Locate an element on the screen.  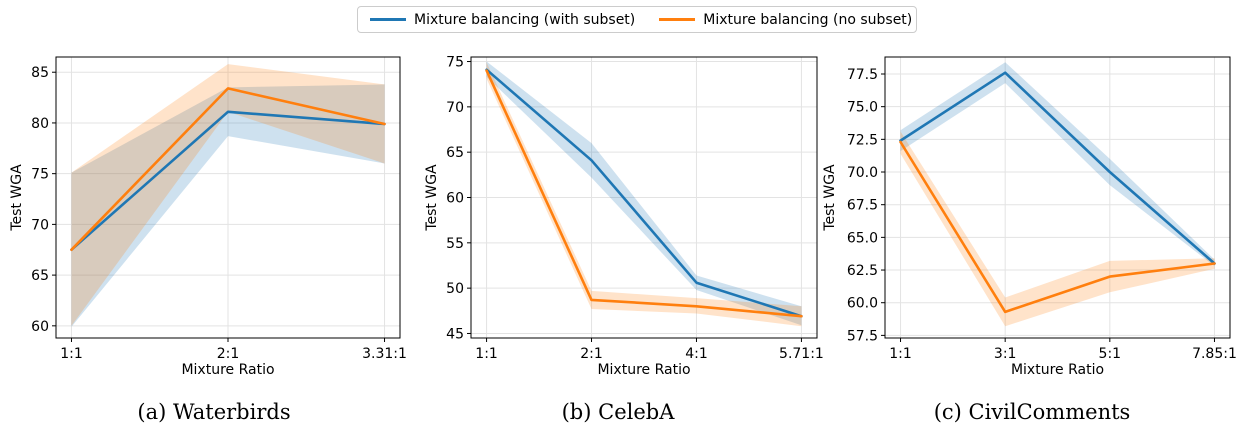
x-tick-label: 5.71:1 is located at coordinates (801, 354).